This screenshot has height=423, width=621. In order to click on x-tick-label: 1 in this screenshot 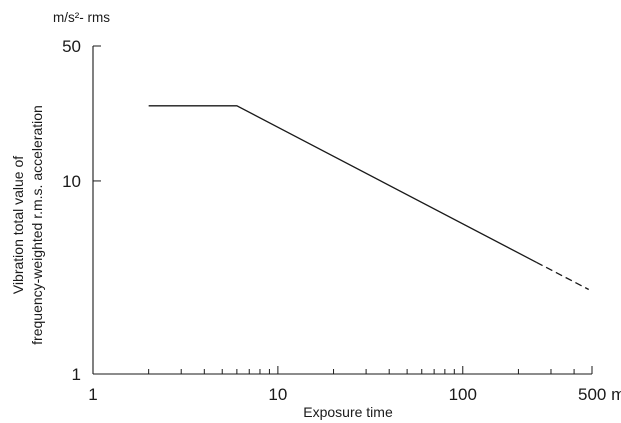, I will do `click(92, 394)`.